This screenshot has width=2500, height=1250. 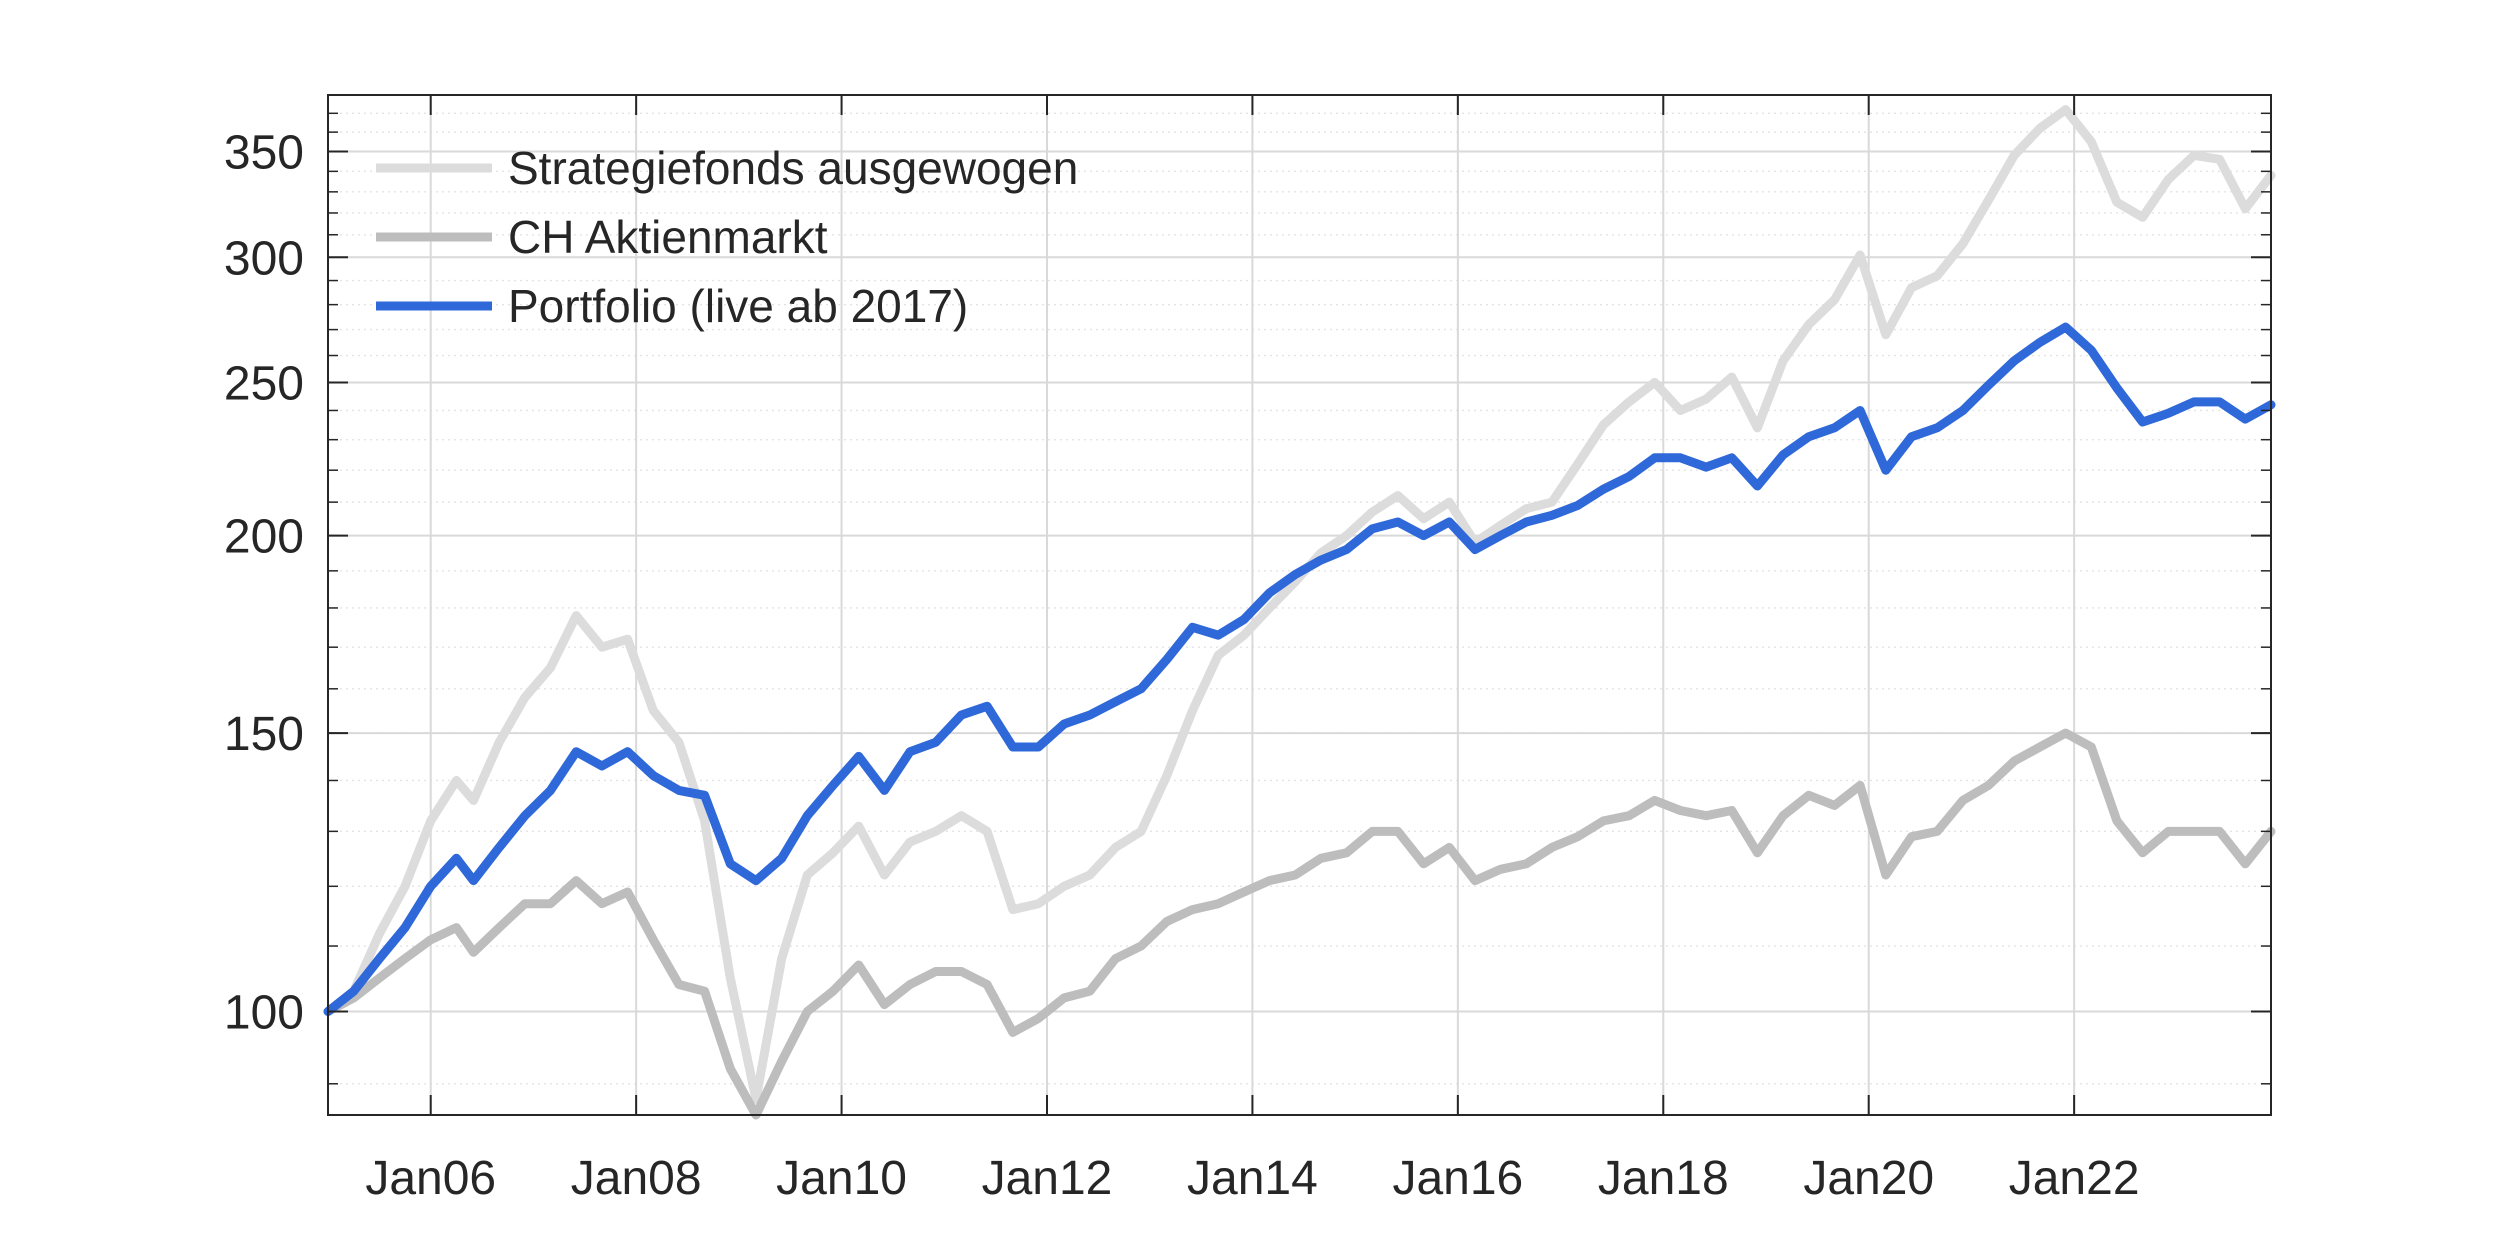 What do you see at coordinates (738, 306) in the screenshot?
I see `legend-label-3: Portfolio (live ab 2017)` at bounding box center [738, 306].